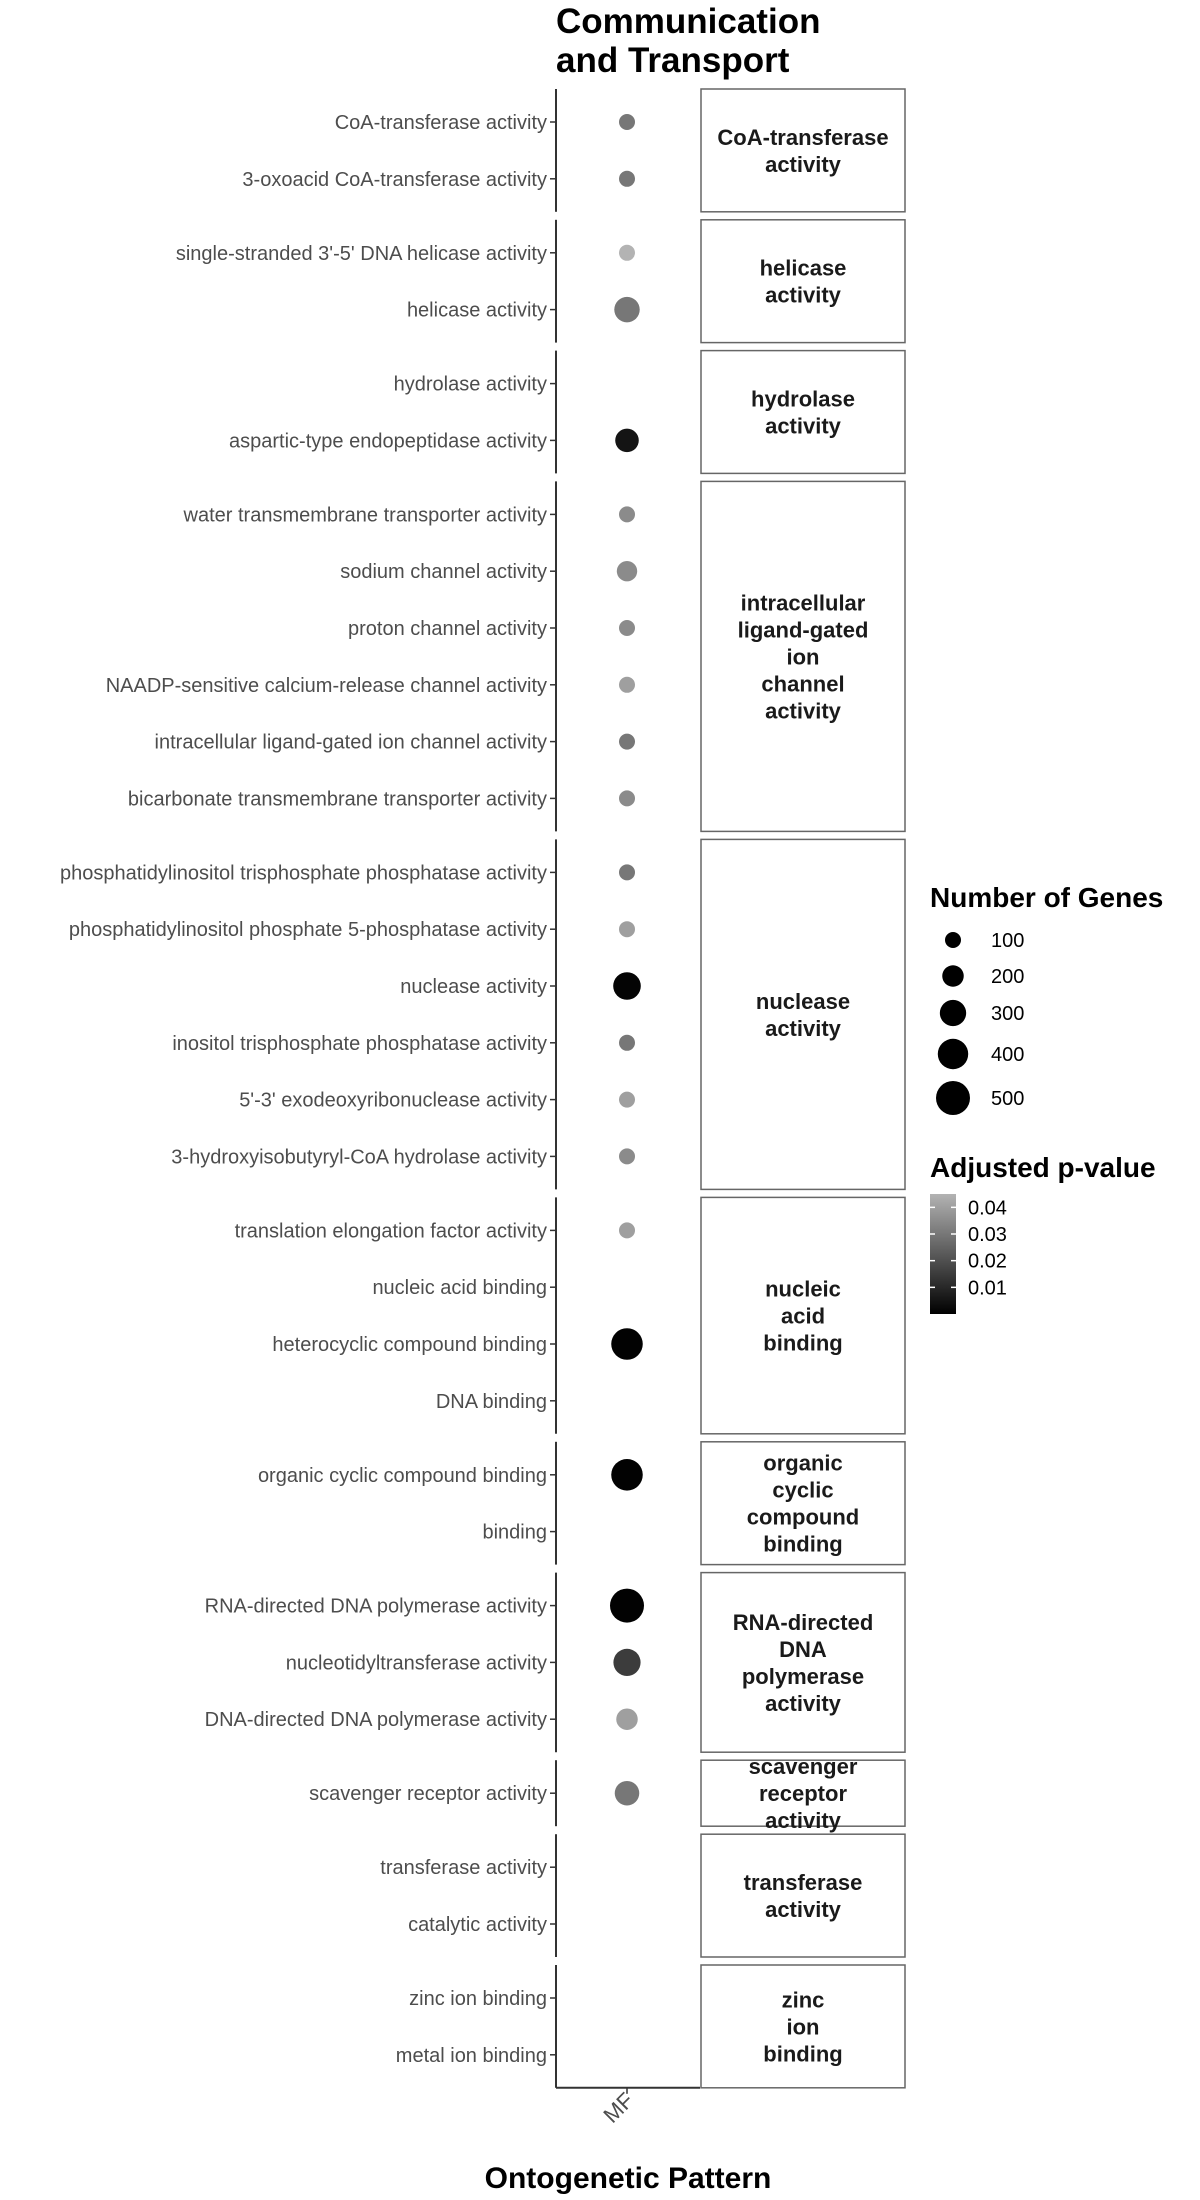  I want to click on facet-strip-label: nucleic, so click(803, 1289).